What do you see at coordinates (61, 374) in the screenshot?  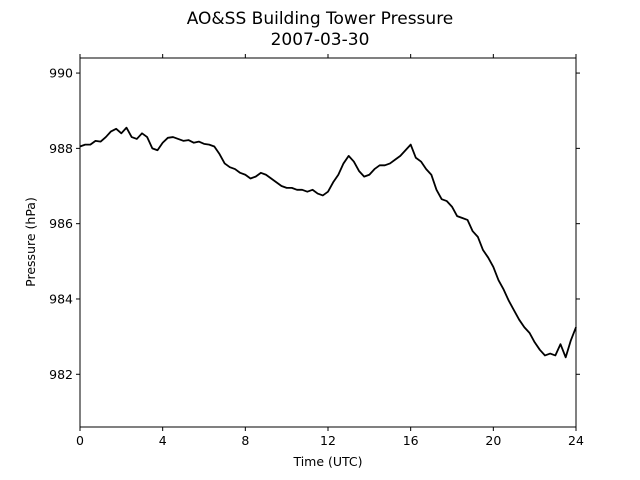 I see `y-tick-label: 982` at bounding box center [61, 374].